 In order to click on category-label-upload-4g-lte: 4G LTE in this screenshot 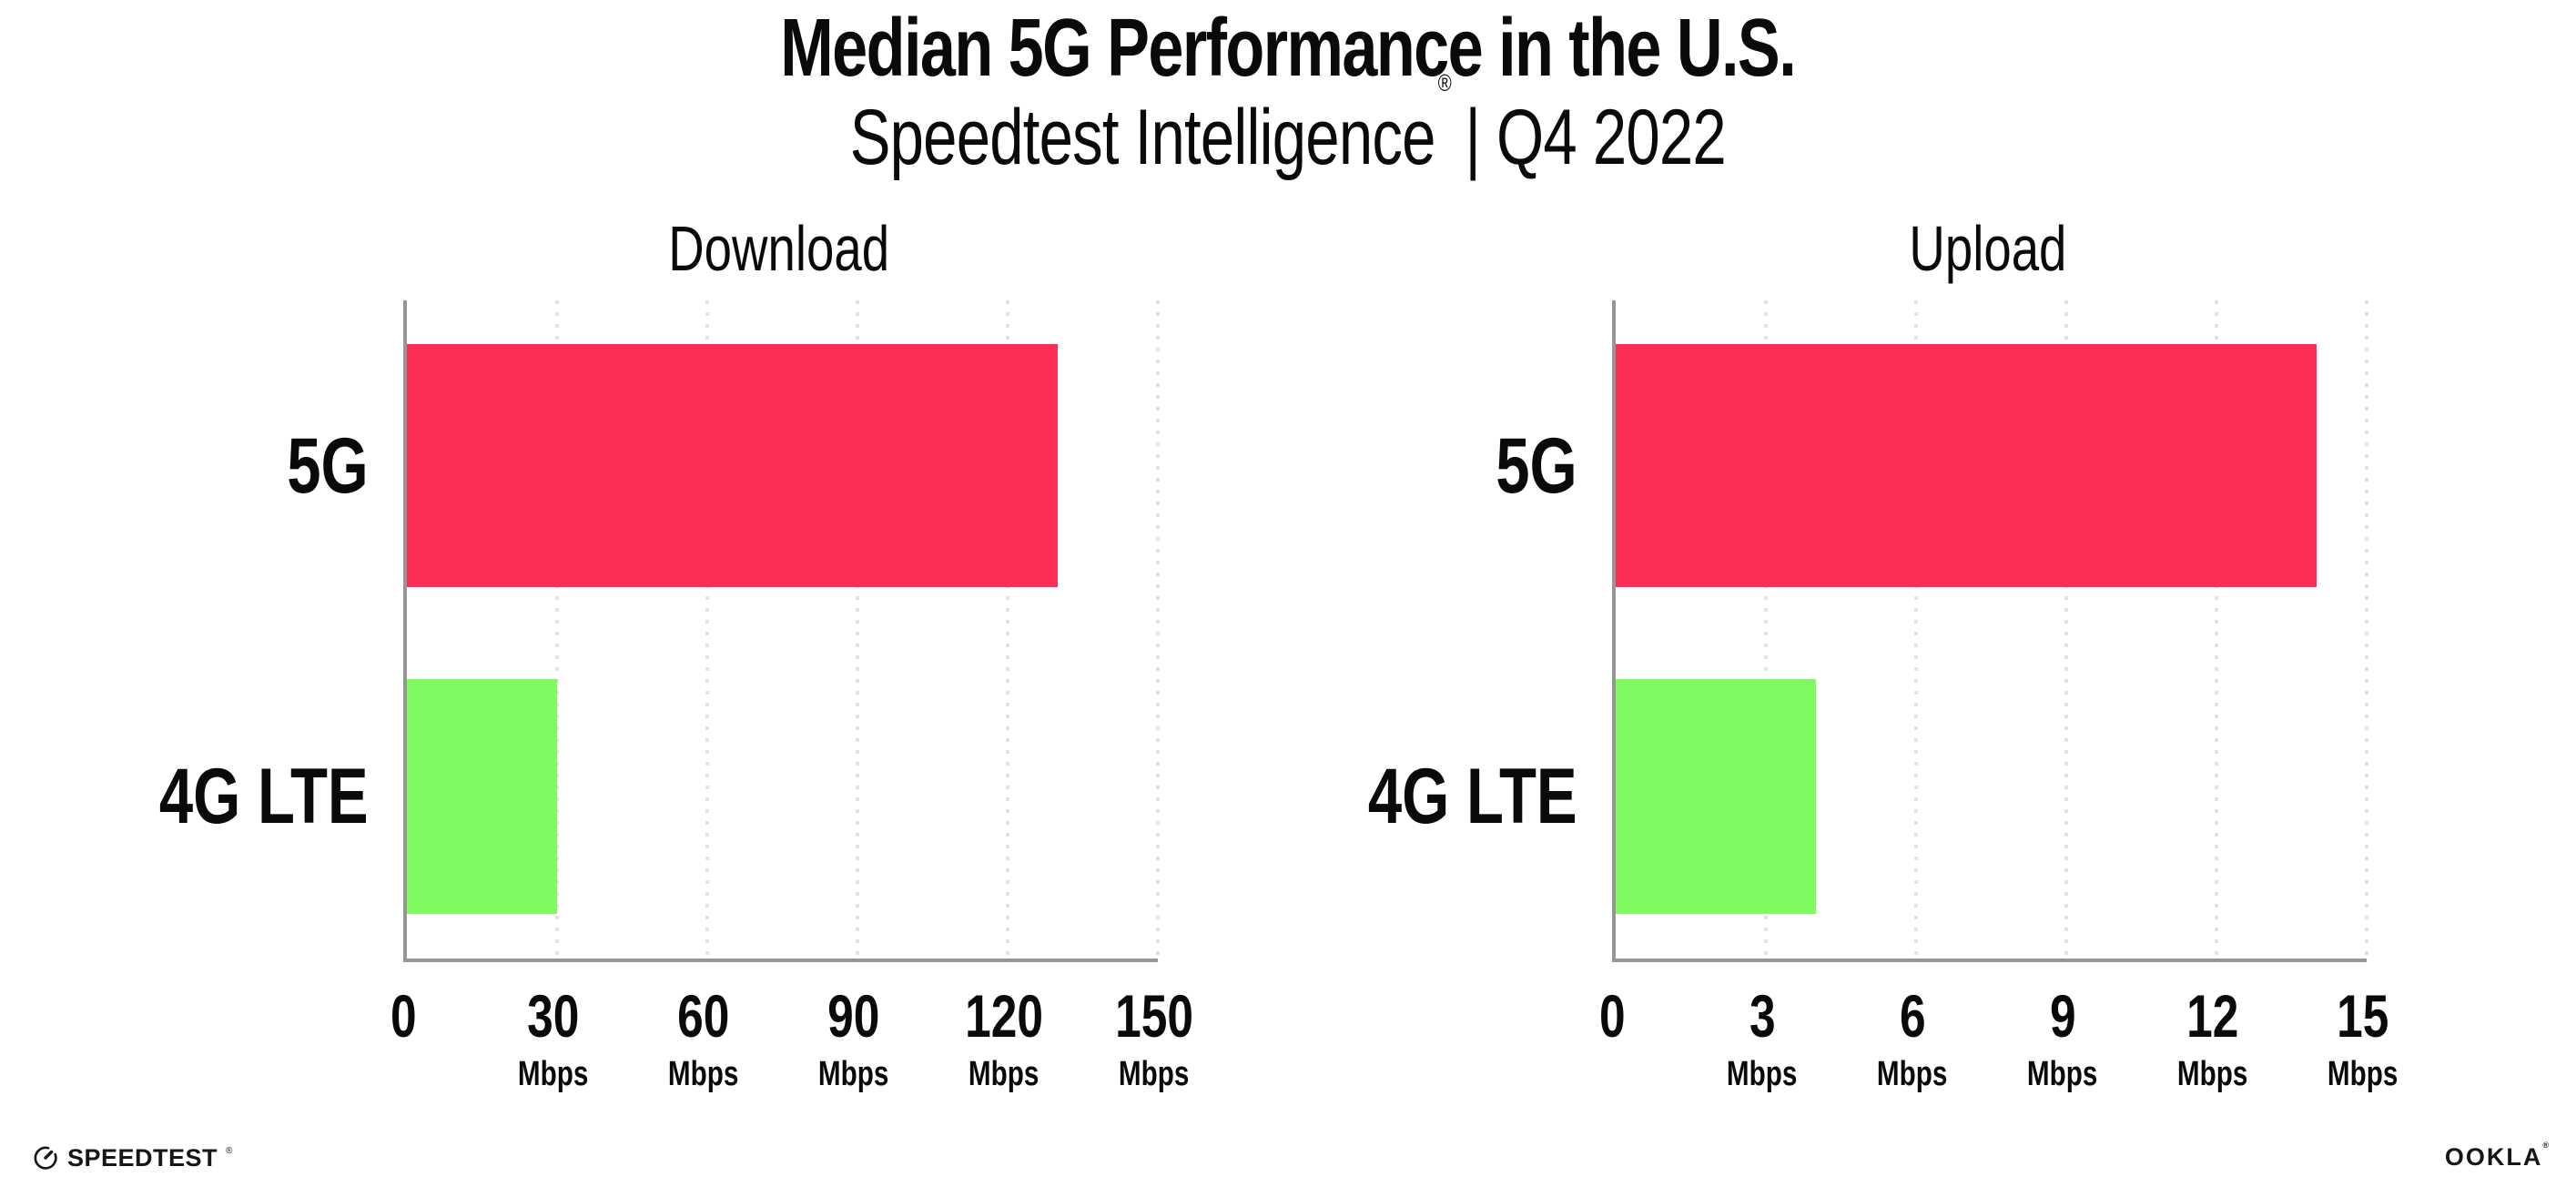, I will do `click(1258, 796)`.